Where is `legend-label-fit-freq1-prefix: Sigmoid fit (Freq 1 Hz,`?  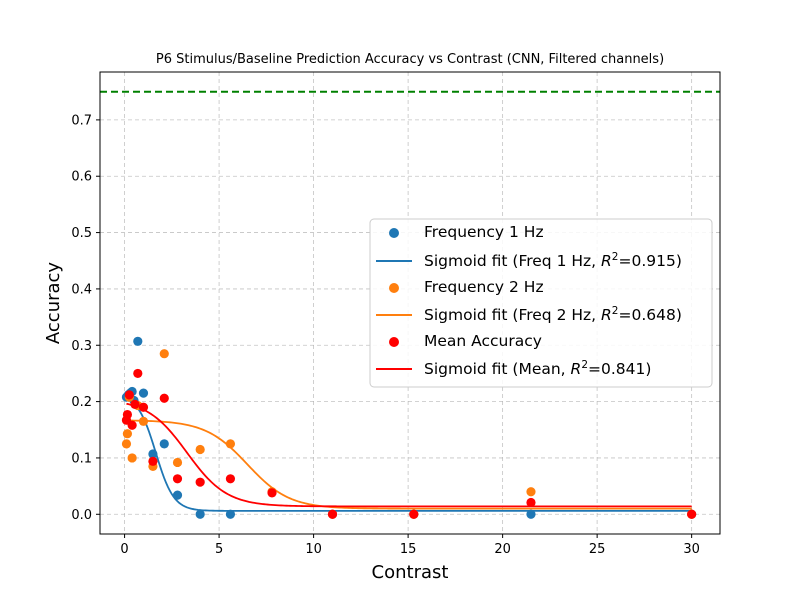
legend-label-fit-freq1-prefix: Sigmoid fit (Freq 1 Hz, is located at coordinates (512, 261).